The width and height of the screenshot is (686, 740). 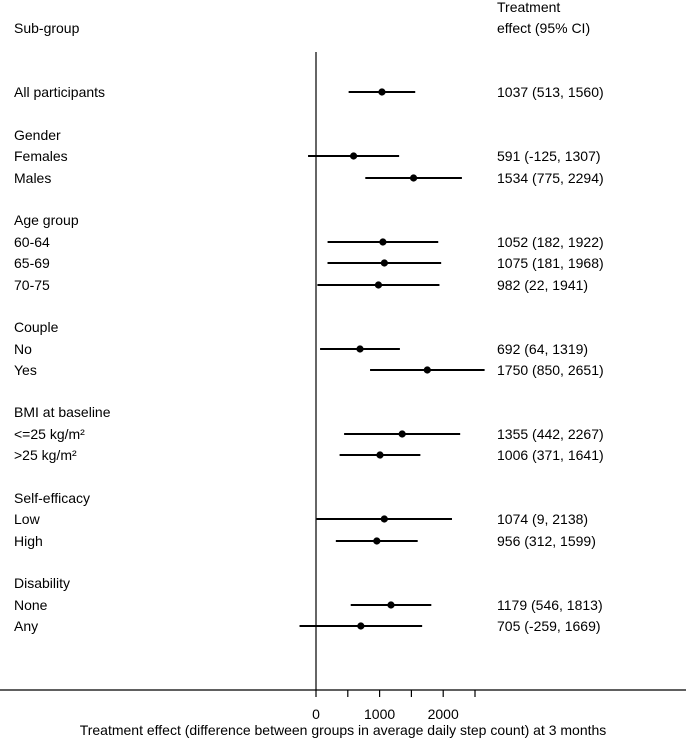 I want to click on ci-text: 692 (64, 1319), so click(x=542, y=349).